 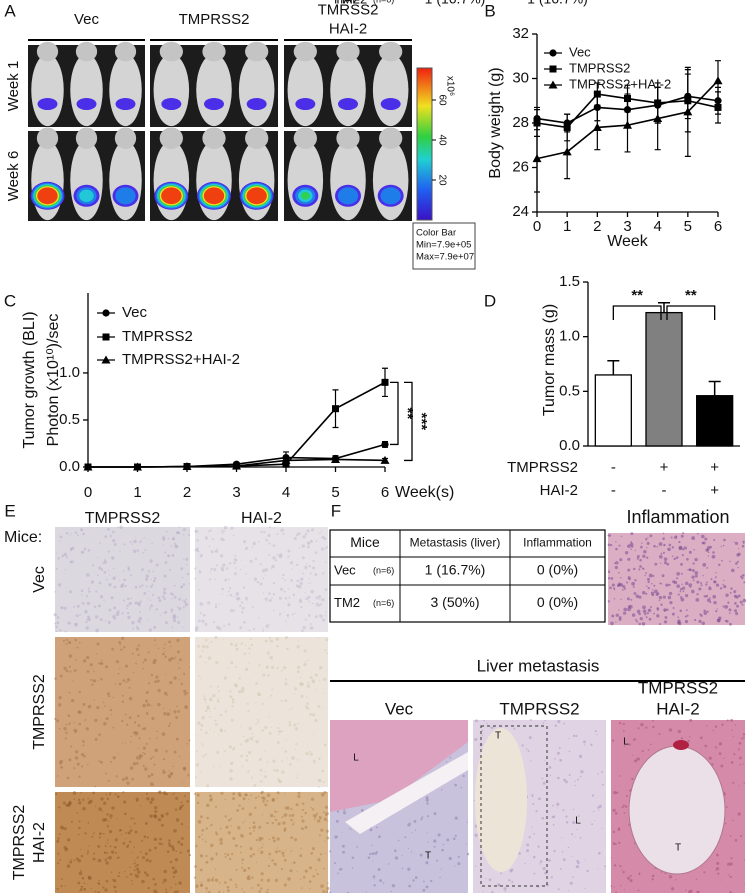 What do you see at coordinates (135, 312) in the screenshot?
I see `legend-label: Vec` at bounding box center [135, 312].